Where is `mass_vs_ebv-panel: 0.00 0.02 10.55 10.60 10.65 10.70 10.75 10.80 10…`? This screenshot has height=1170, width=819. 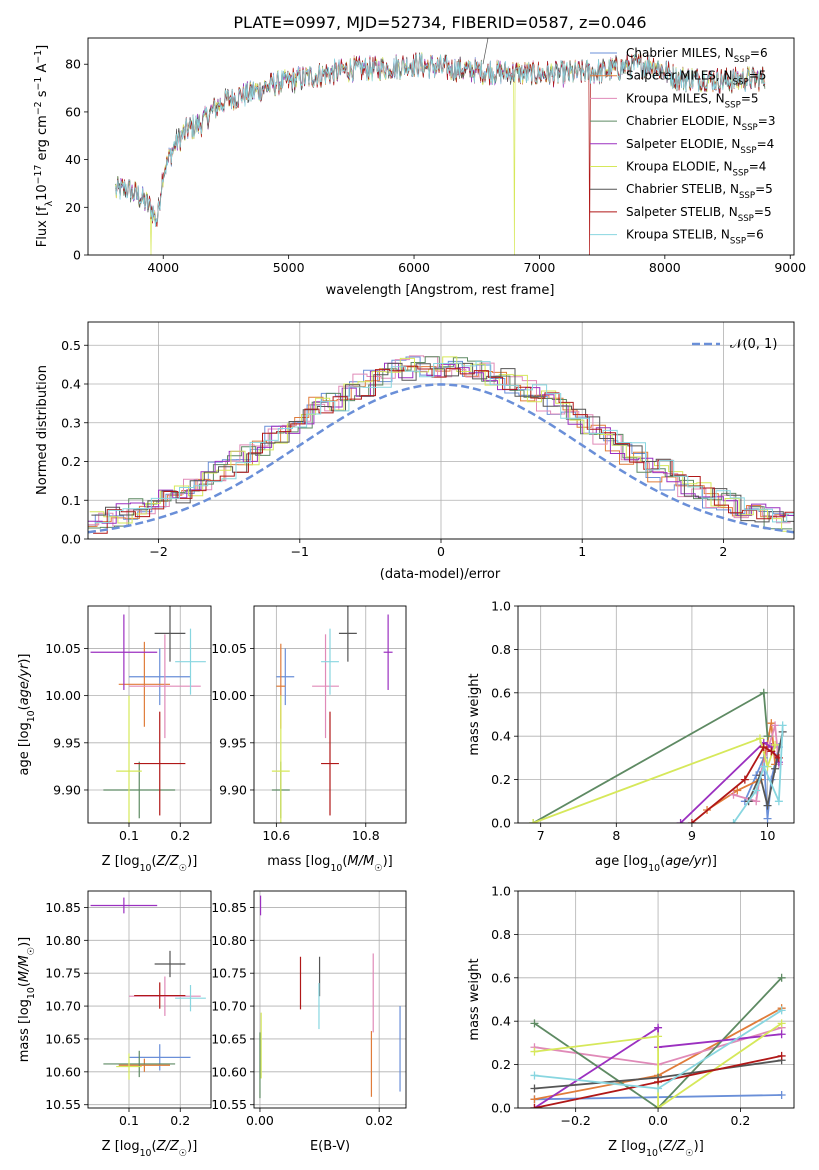
mass_vs_ebv-panel: 0.00 0.02 10.55 10.60 10.65 10.70 10.75 10.80 10… is located at coordinates (309, 1022).